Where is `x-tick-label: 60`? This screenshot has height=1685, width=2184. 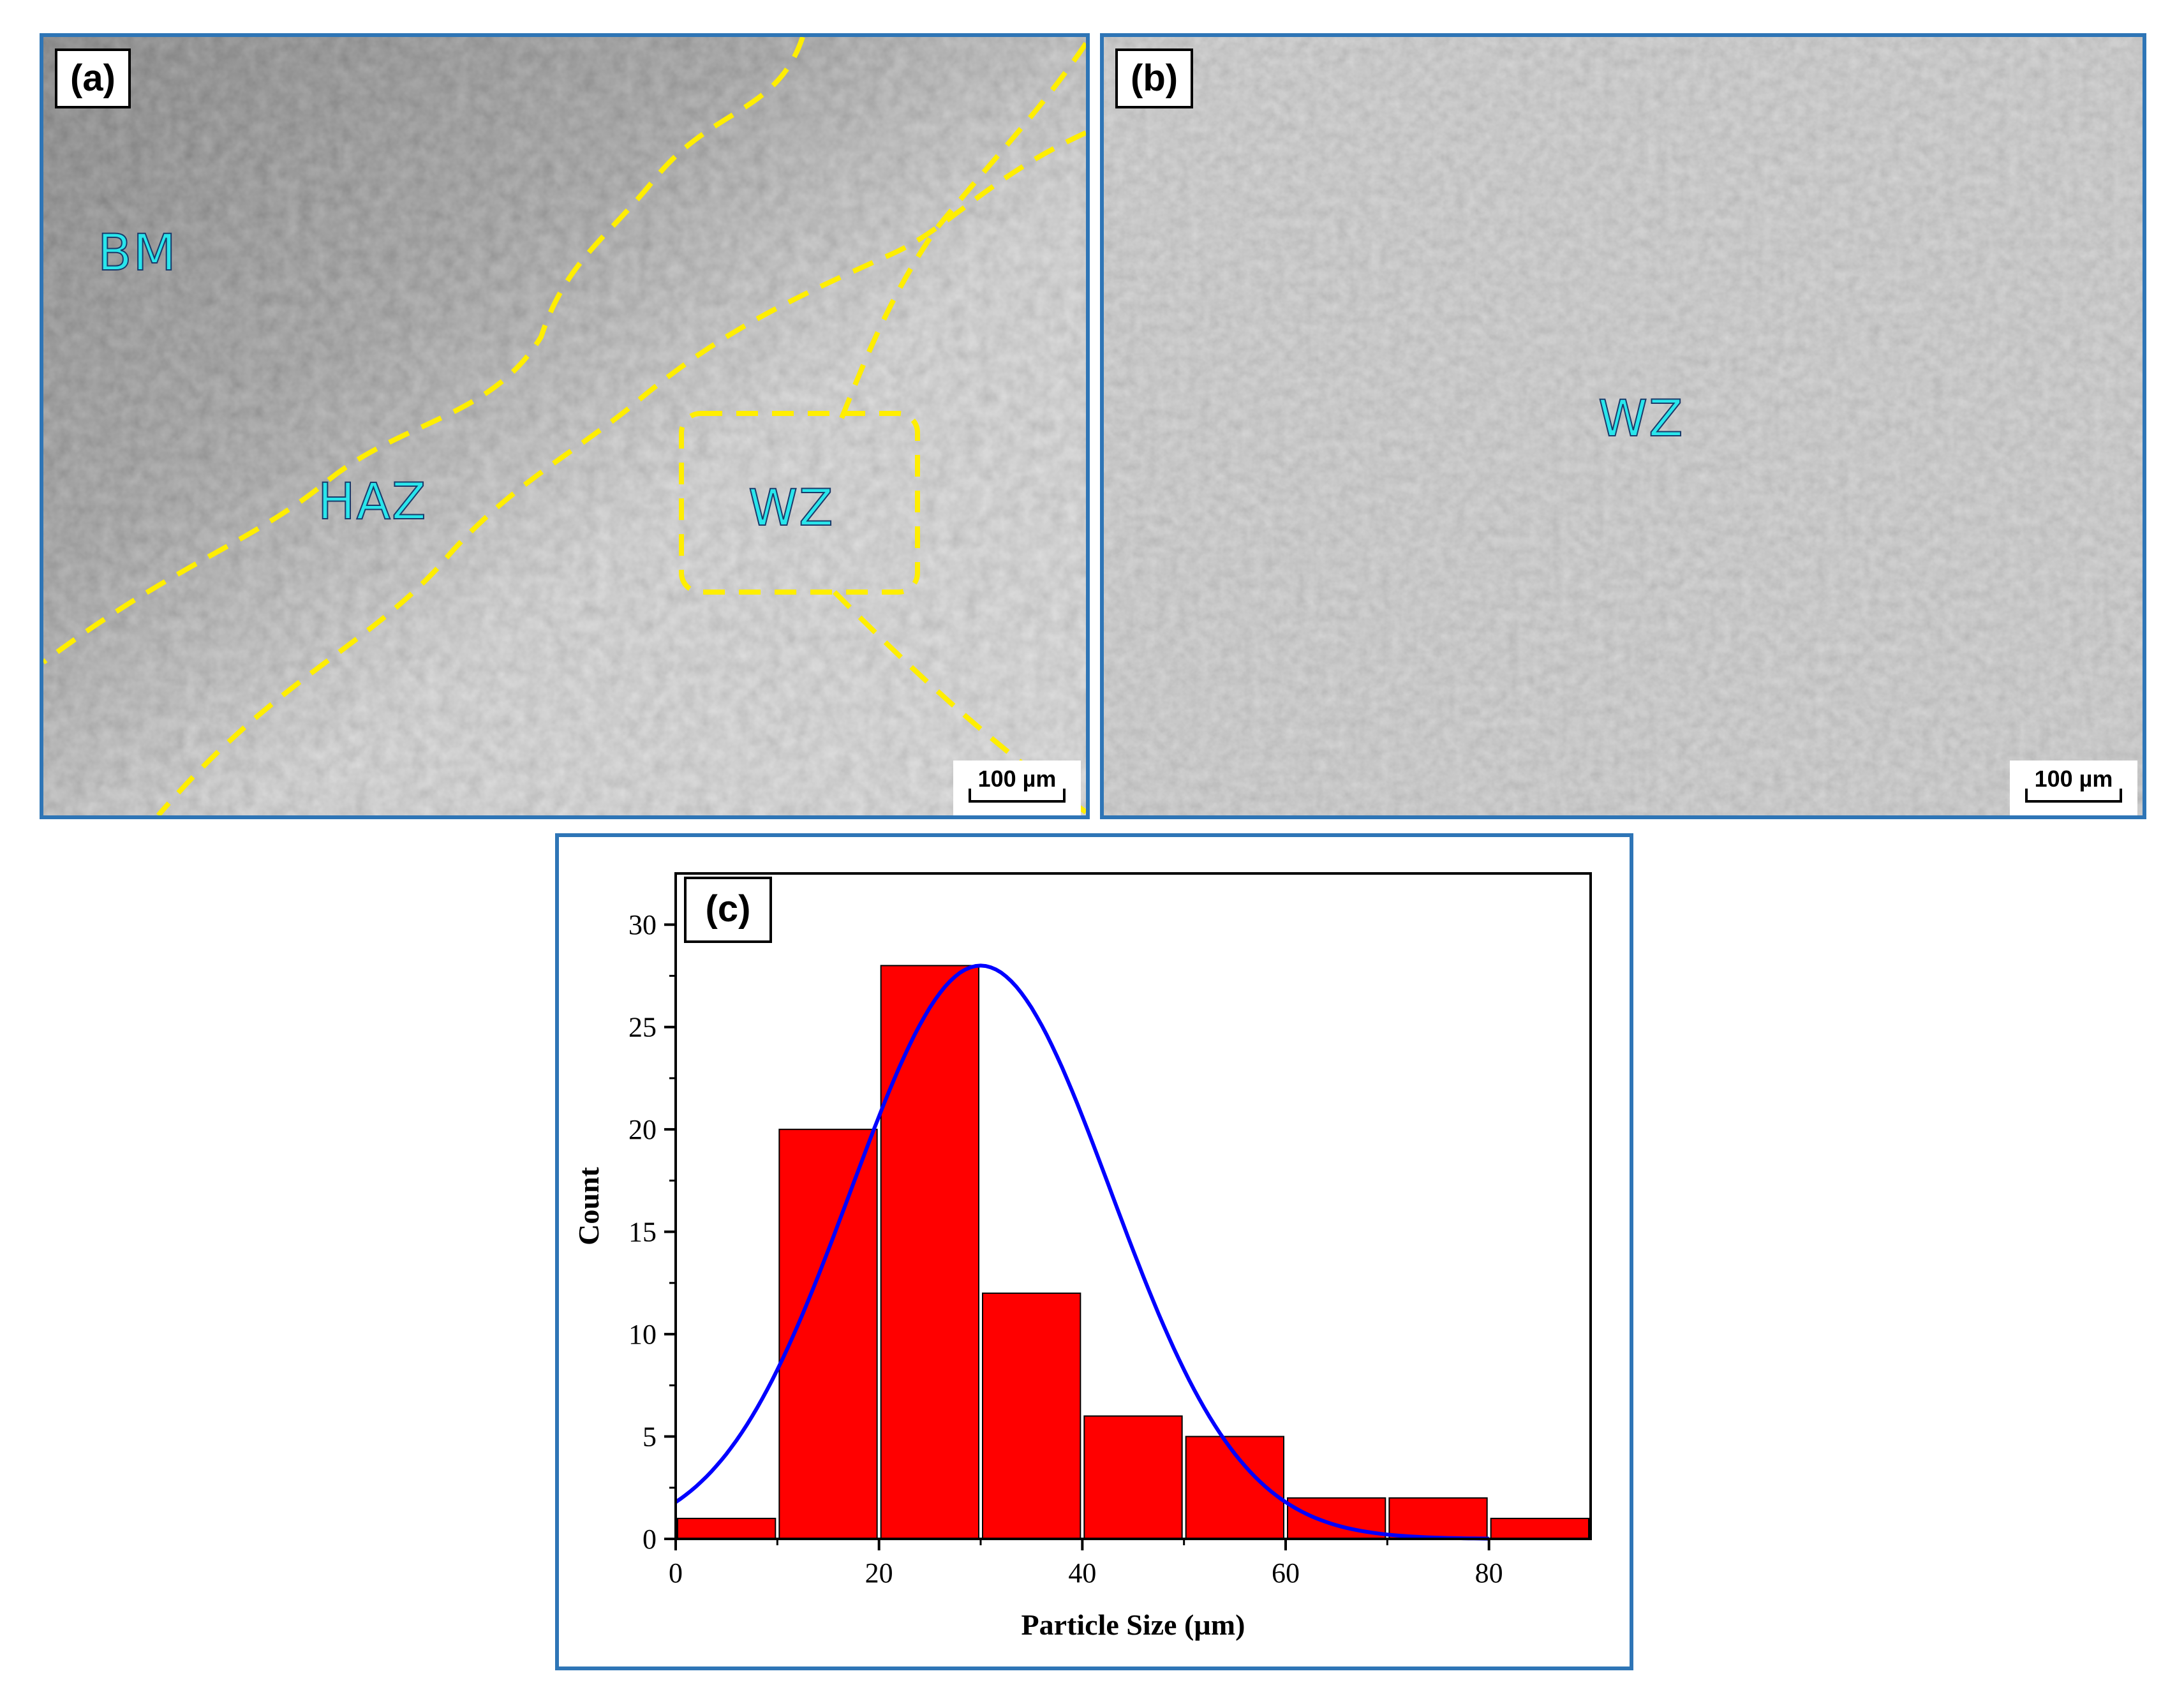 x-tick-label: 60 is located at coordinates (1286, 1573).